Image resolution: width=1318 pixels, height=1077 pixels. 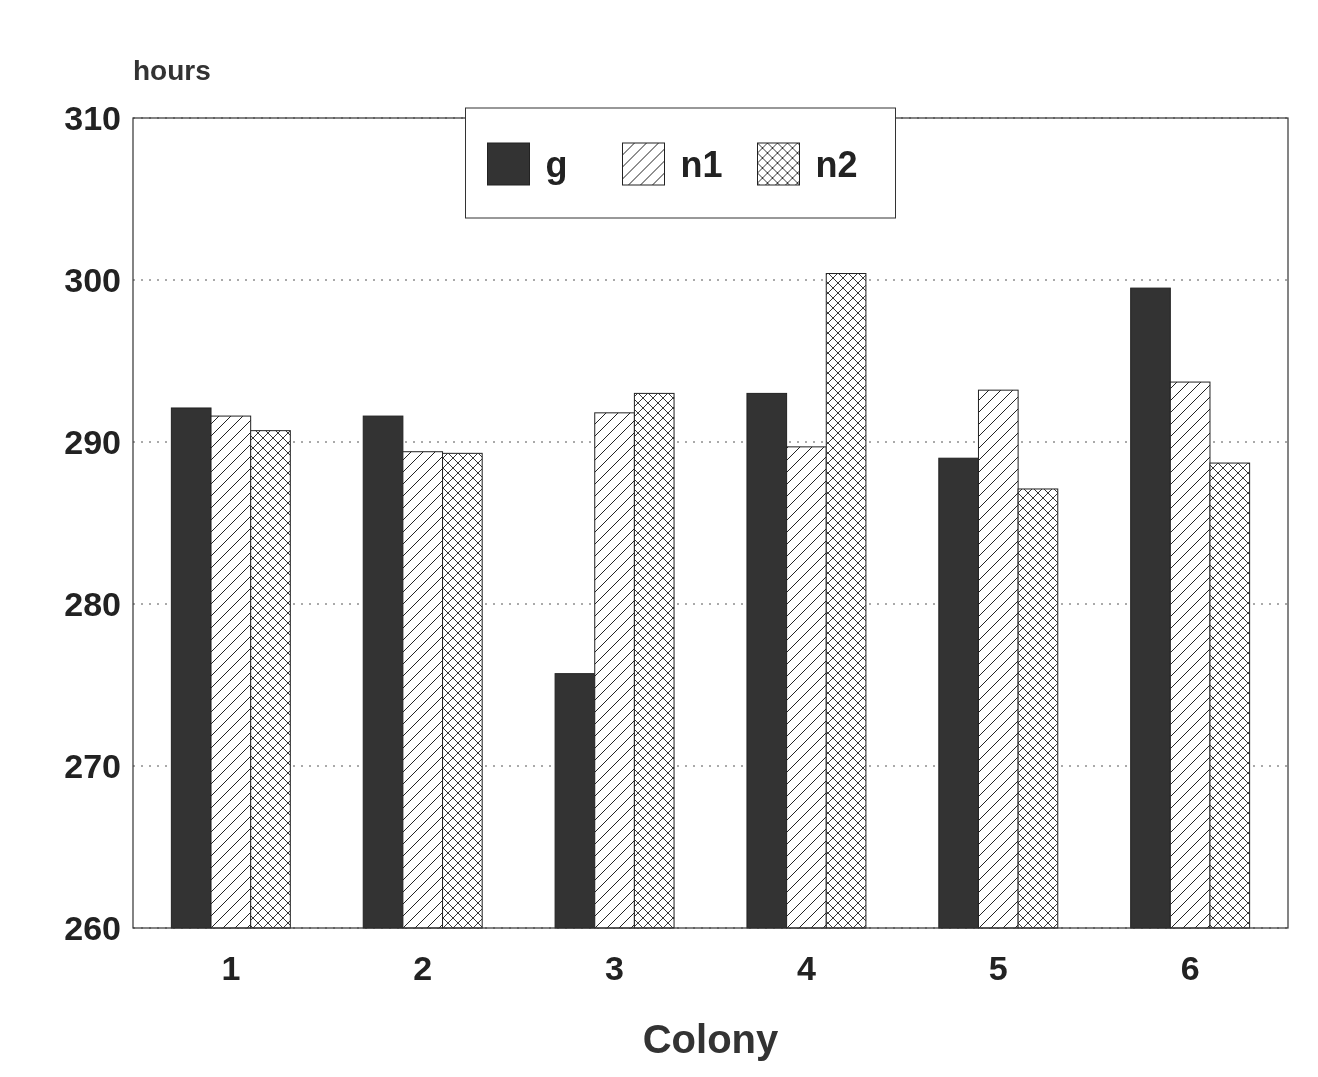 What do you see at coordinates (423, 968) in the screenshot?
I see `x-tick-label: 2` at bounding box center [423, 968].